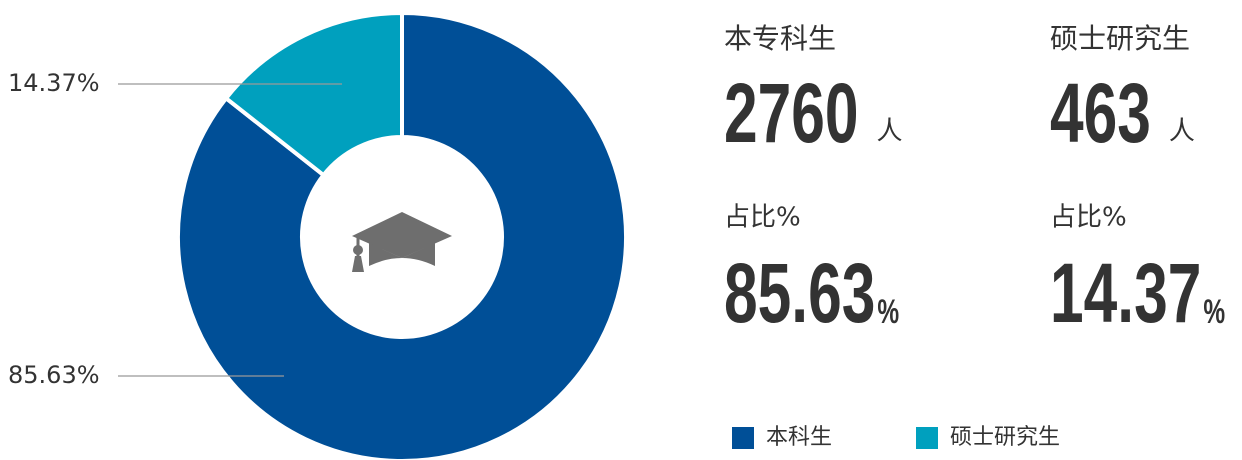 This screenshot has width=1242, height=460. I want to click on stat-label: 本专科生, so click(780, 38).